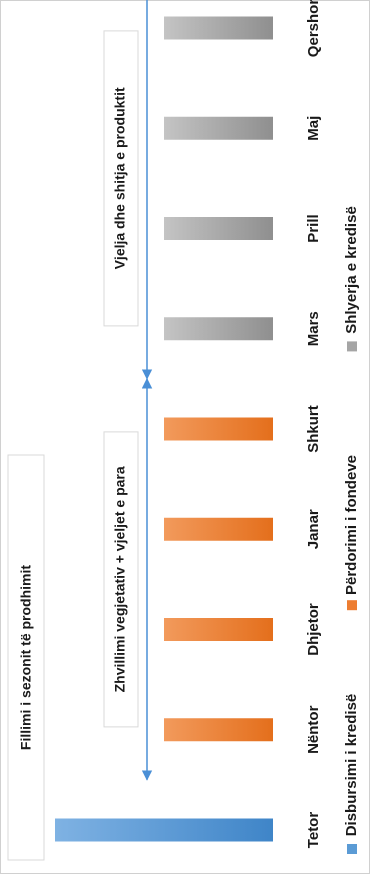 The width and height of the screenshot is (370, 874). I want to click on bar-perdorimi-i-fondeve-dhjetor, so click(218, 629).